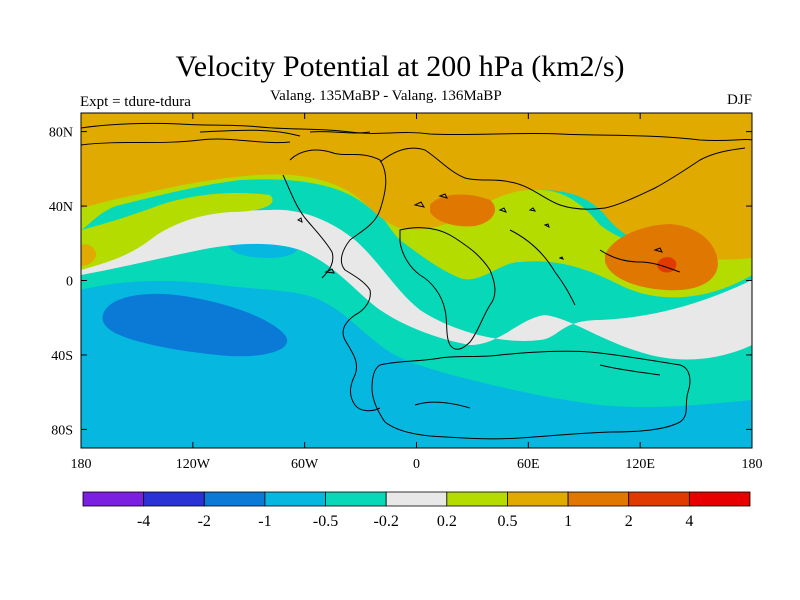 This screenshot has width=800, height=600. Describe the element at coordinates (62, 430) in the screenshot. I see `y-tick-label: 80S` at that location.